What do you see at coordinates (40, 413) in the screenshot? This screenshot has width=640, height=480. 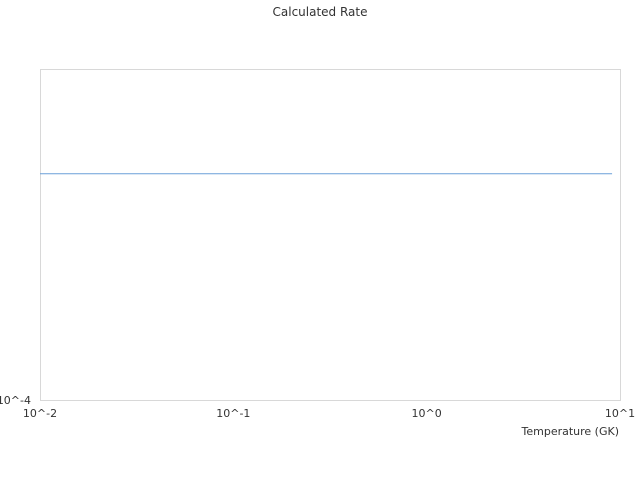 I see `x-tick-label: 10^-2` at bounding box center [40, 413].